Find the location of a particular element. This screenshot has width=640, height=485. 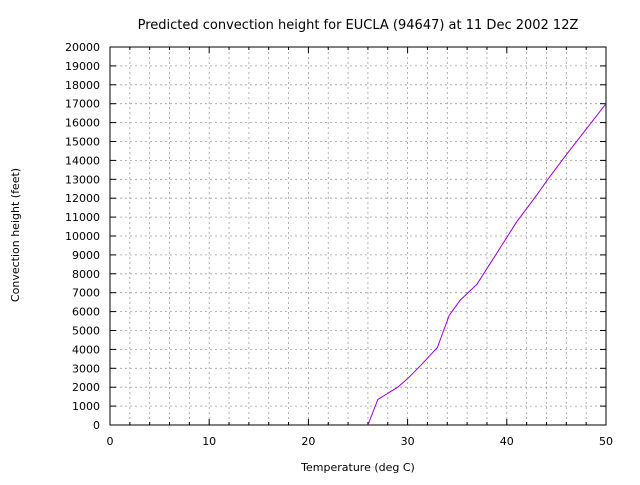

x-tick-label: 40 is located at coordinates (507, 441).